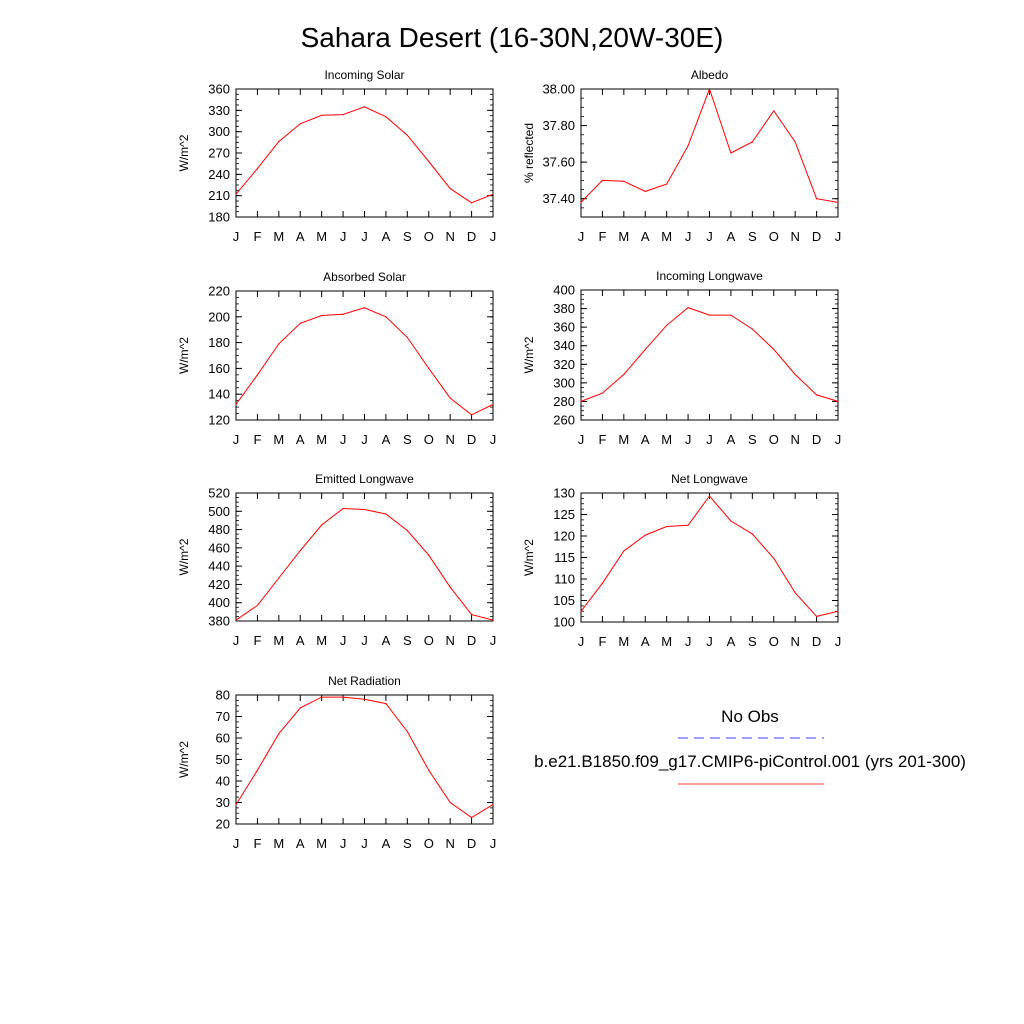  Describe the element at coordinates (219, 174) in the screenshot. I see `y-tick-label: 240` at that location.